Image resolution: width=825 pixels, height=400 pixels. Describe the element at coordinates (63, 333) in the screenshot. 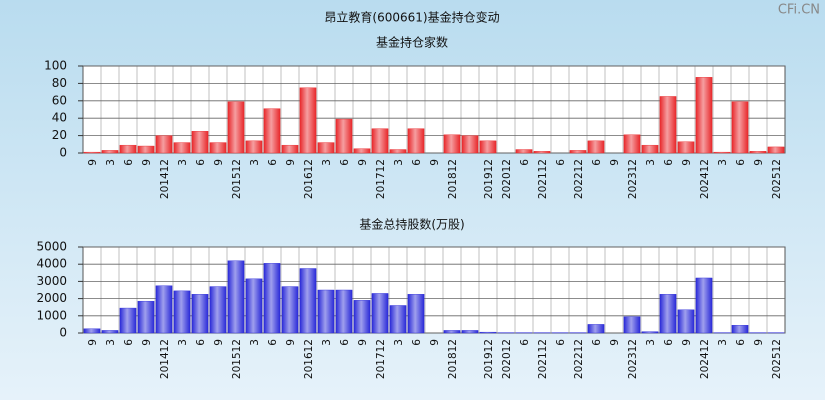

I see `y-tick-label: 0` at that location.